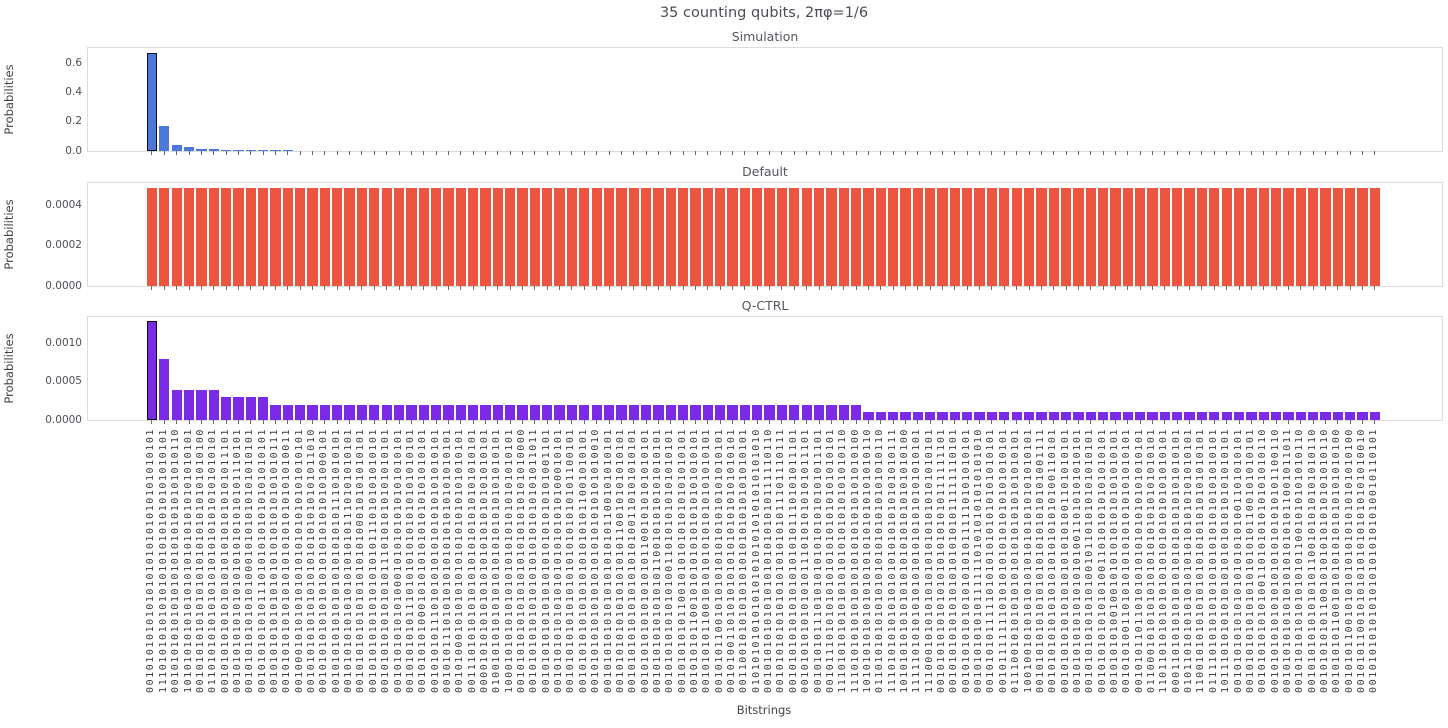 The height and width of the screenshot is (728, 1448). I want to click on bitstring-label: 00101010101010101010101010111111101, so click(942, 560).